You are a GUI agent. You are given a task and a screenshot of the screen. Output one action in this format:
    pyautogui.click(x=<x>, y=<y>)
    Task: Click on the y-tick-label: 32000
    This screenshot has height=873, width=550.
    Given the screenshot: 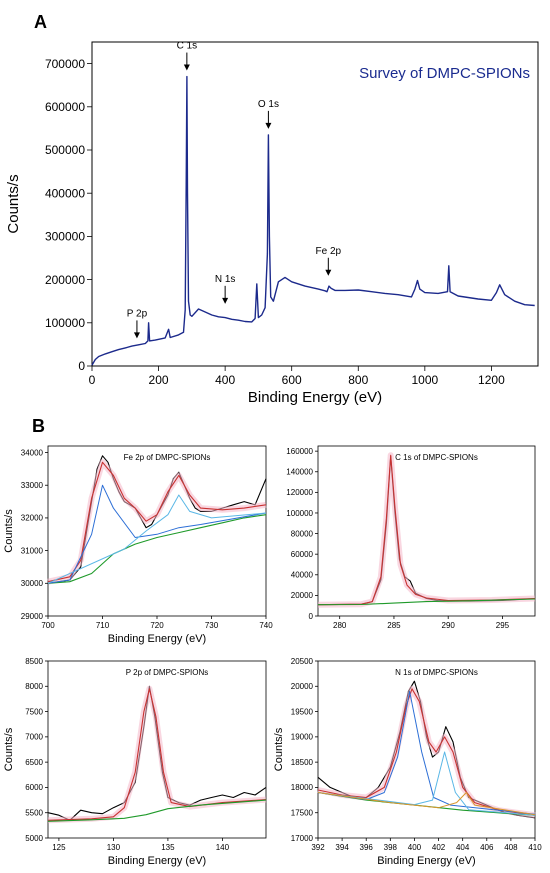 What is the action you would take?
    pyautogui.click(x=32, y=518)
    